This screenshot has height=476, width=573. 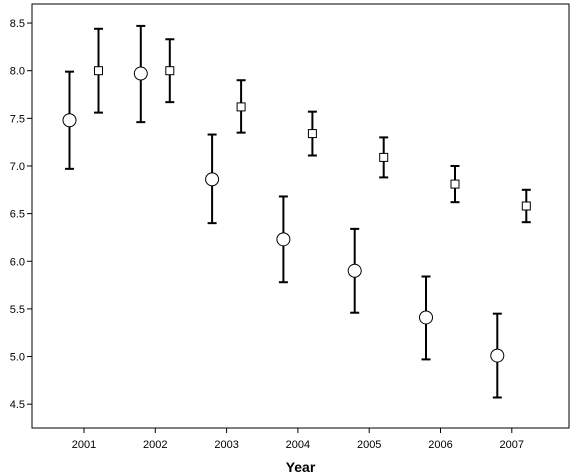 What do you see at coordinates (17, 215) in the screenshot?
I see `y-tick-label: 6.5` at bounding box center [17, 215].